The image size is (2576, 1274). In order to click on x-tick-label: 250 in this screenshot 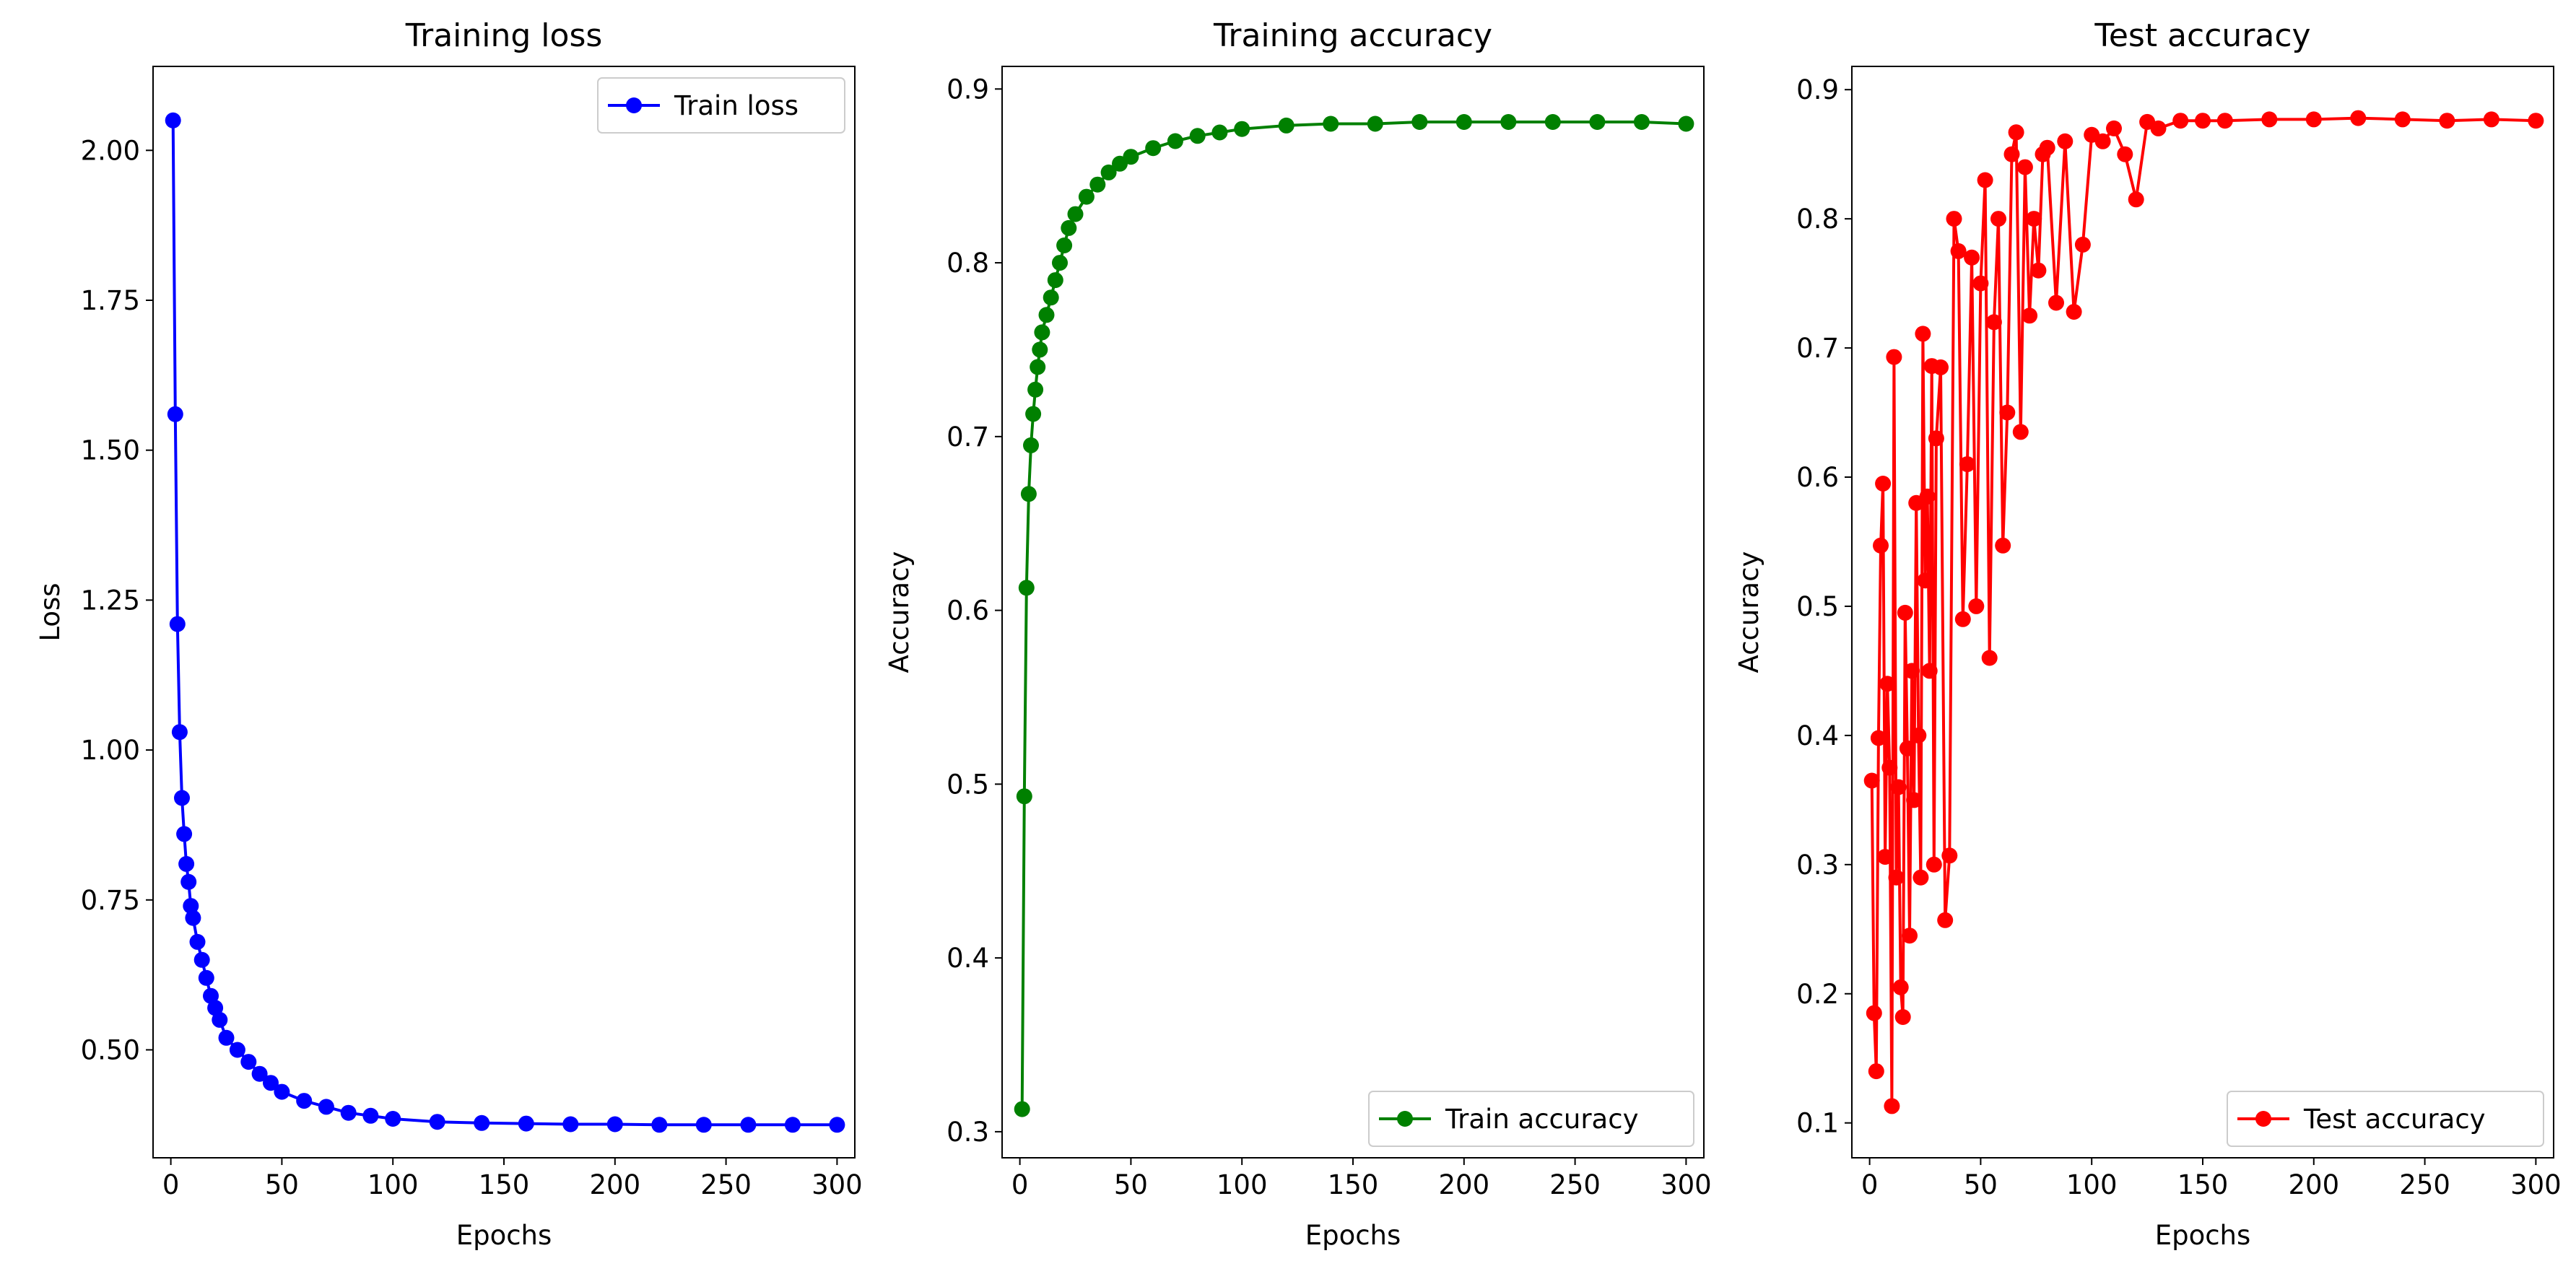, I will do `click(2424, 1184)`.